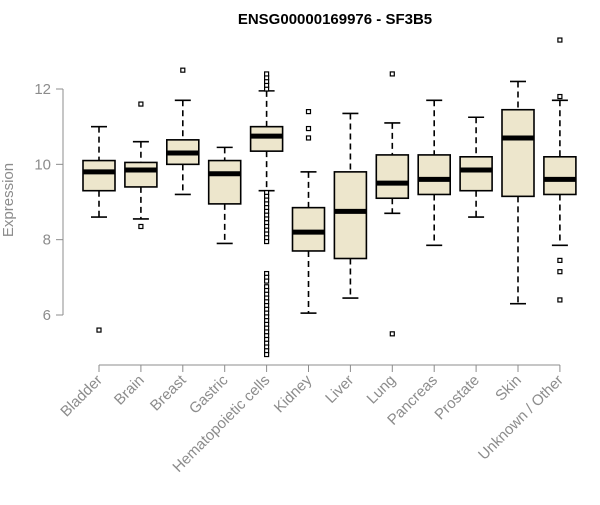 The height and width of the screenshot is (505, 600). Describe the element at coordinates (168, 392) in the screenshot. I see `x-tick-label-breast: Breast` at that location.